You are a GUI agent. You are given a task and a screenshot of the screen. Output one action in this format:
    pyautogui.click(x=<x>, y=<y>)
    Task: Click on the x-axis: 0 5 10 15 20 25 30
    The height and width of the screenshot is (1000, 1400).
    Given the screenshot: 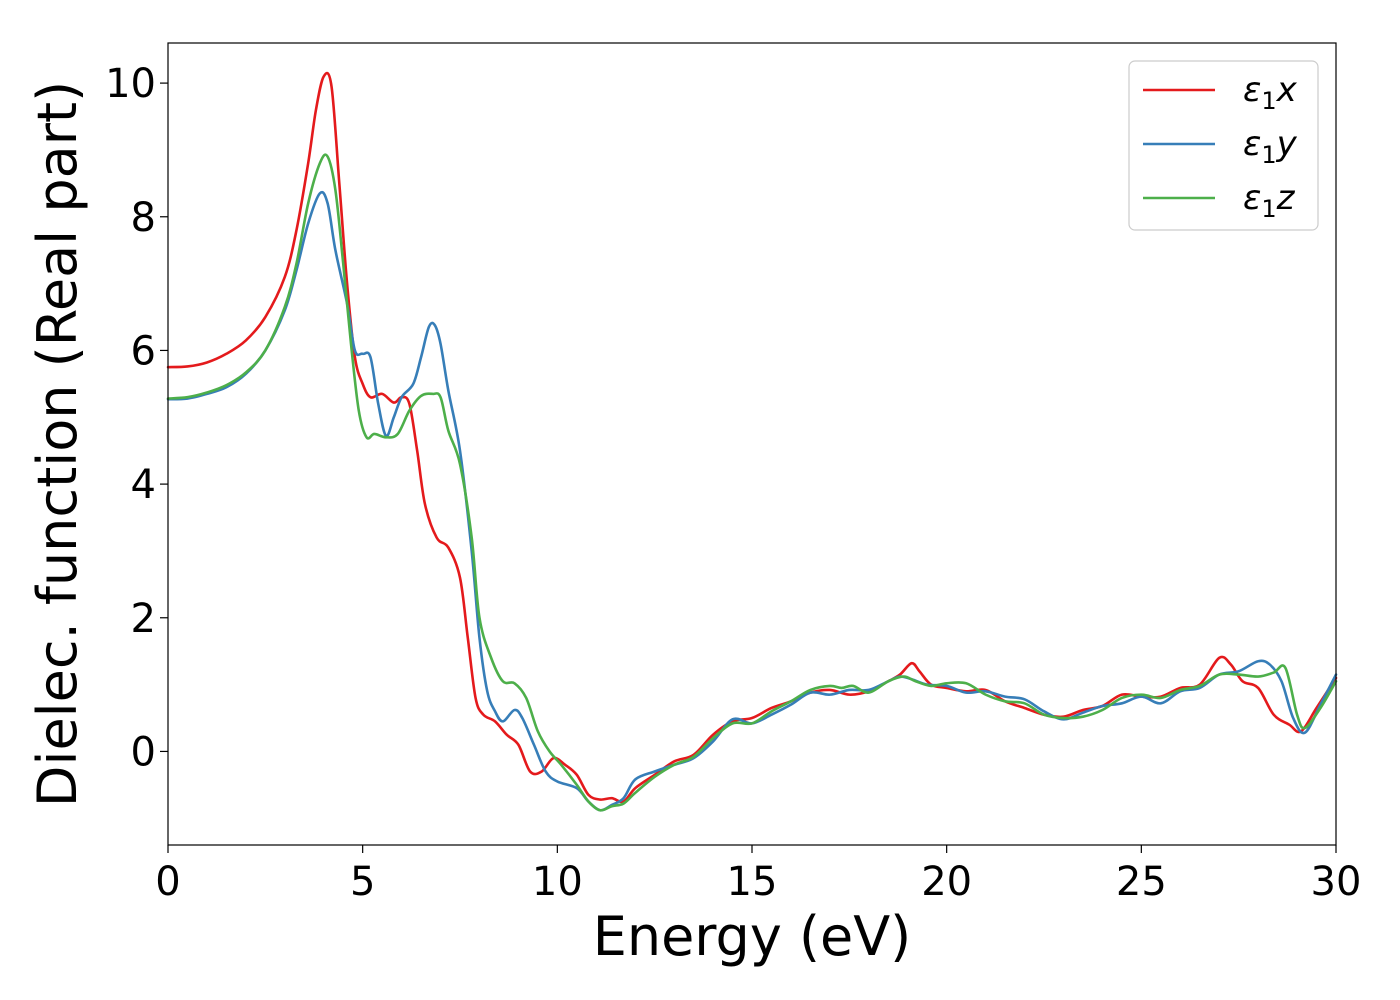 What is the action you would take?
    pyautogui.click(x=758, y=875)
    